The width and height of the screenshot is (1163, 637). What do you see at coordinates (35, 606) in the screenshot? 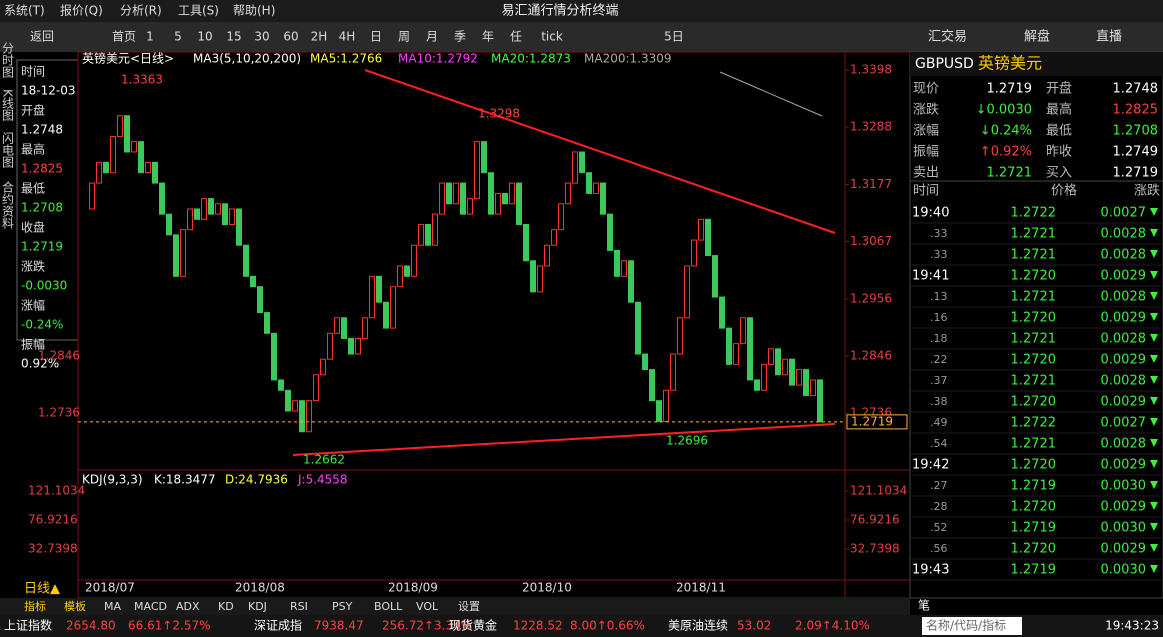
I see `indicator-tab: 指标` at bounding box center [35, 606].